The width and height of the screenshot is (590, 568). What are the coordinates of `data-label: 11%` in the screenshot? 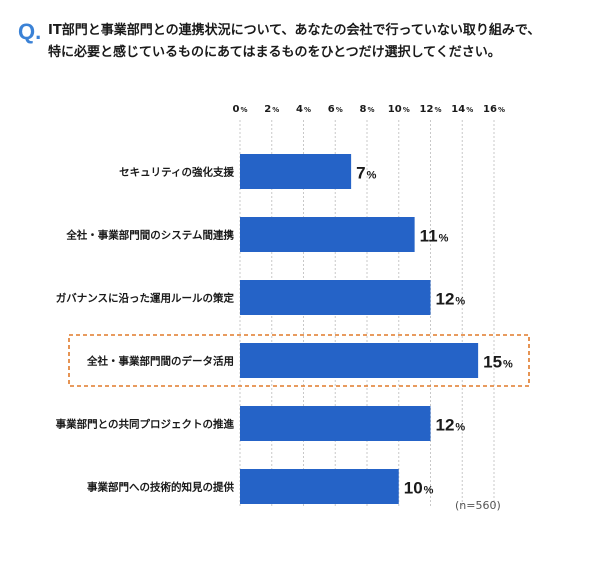 It's located at (434, 236).